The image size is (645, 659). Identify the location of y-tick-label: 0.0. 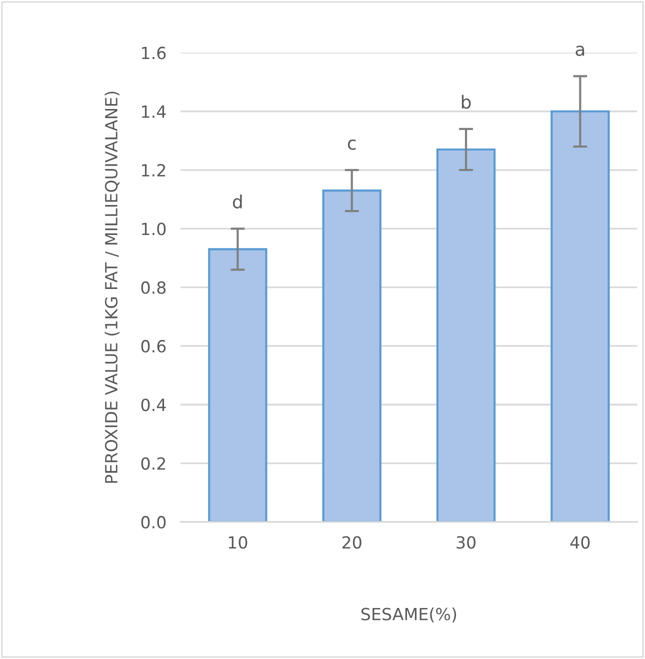
(153, 522).